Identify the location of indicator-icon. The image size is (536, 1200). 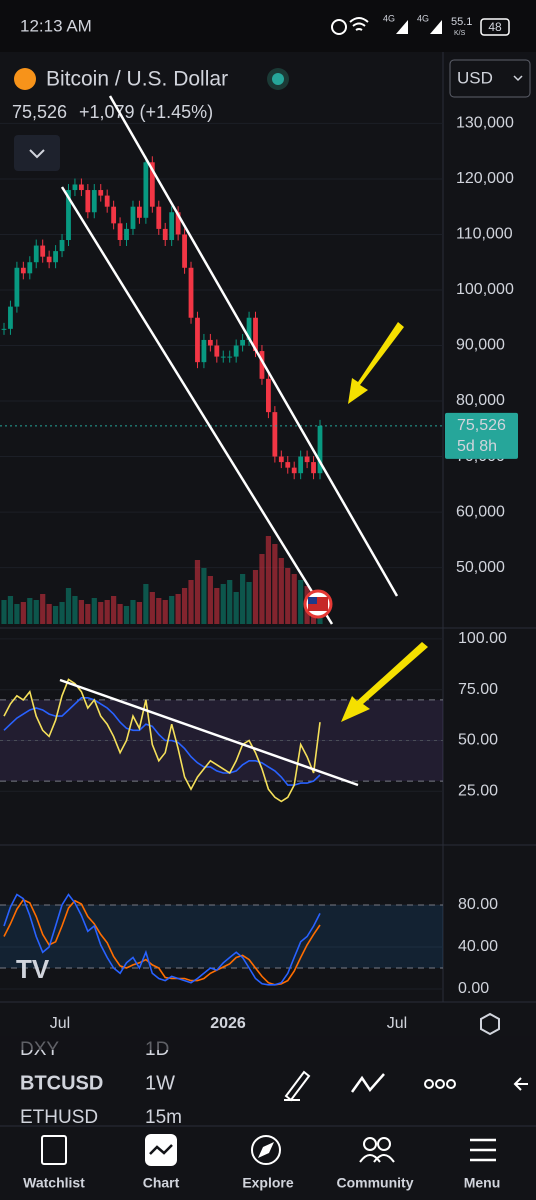
(367, 1083).